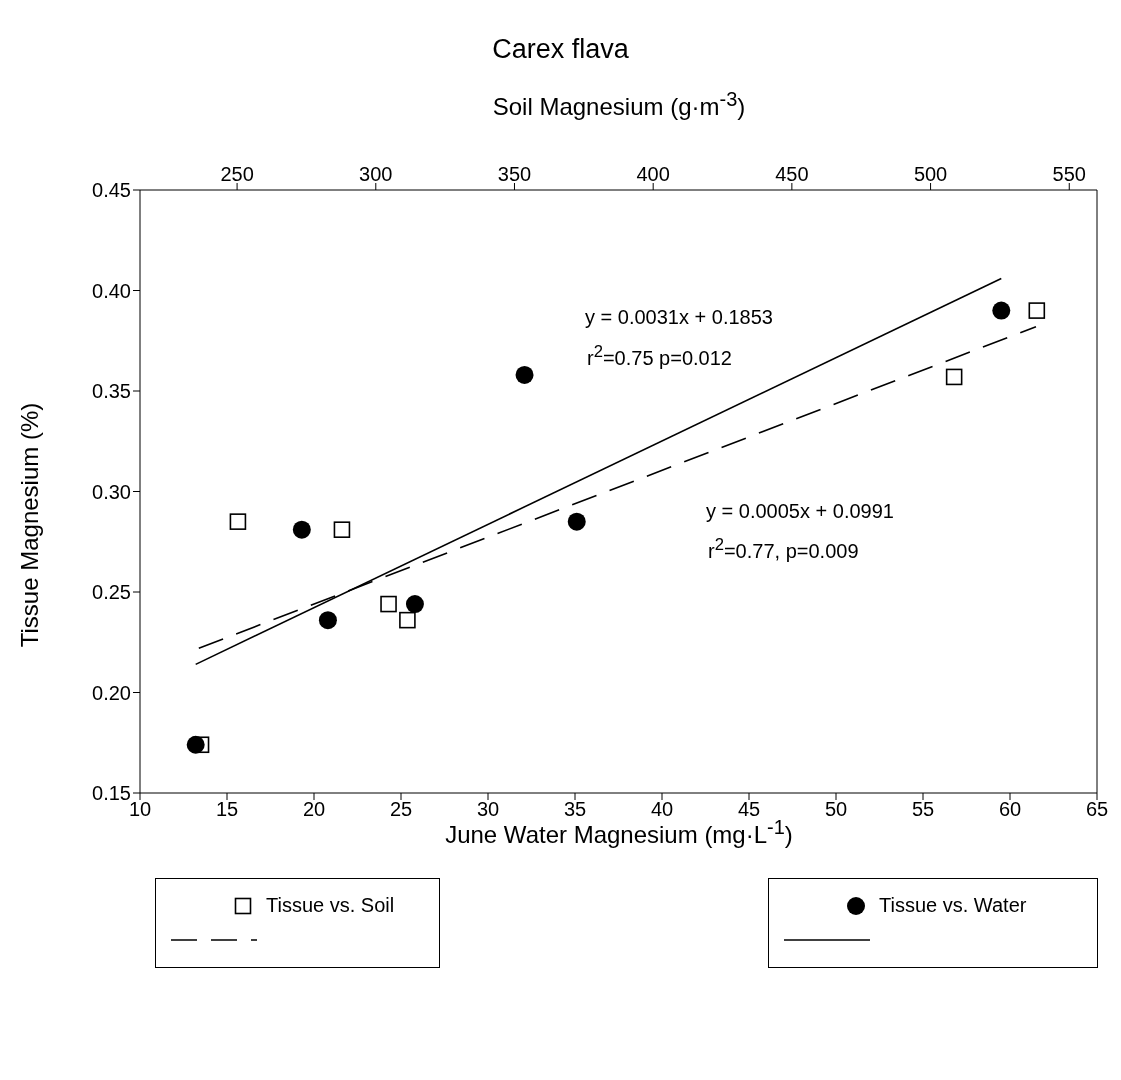 Image resolution: width=1121 pixels, height=1080 pixels. I want to click on x-tick-label: 60, so click(1010, 809).